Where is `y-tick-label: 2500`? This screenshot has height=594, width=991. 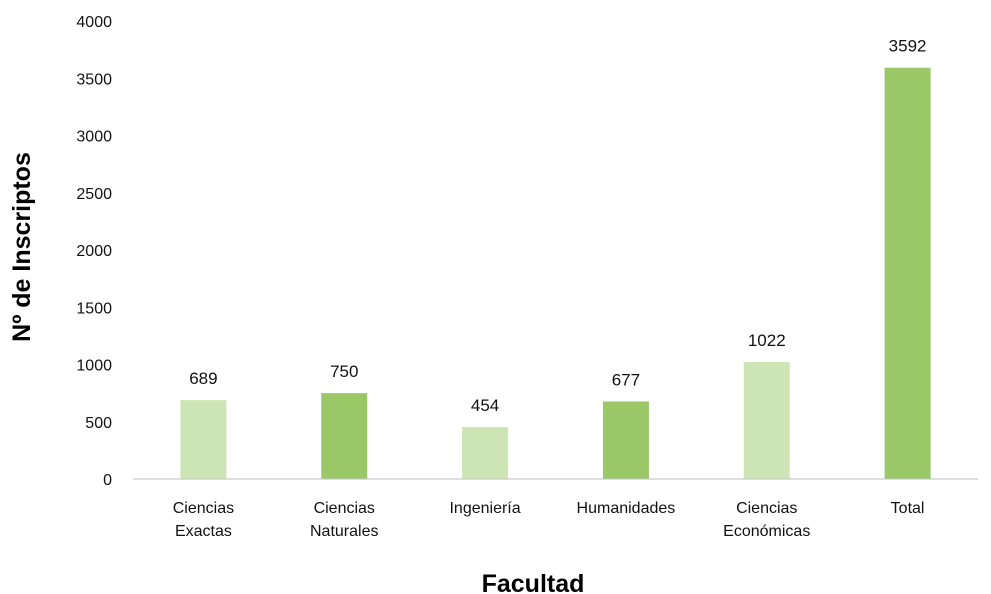 y-tick-label: 2500 is located at coordinates (94, 194).